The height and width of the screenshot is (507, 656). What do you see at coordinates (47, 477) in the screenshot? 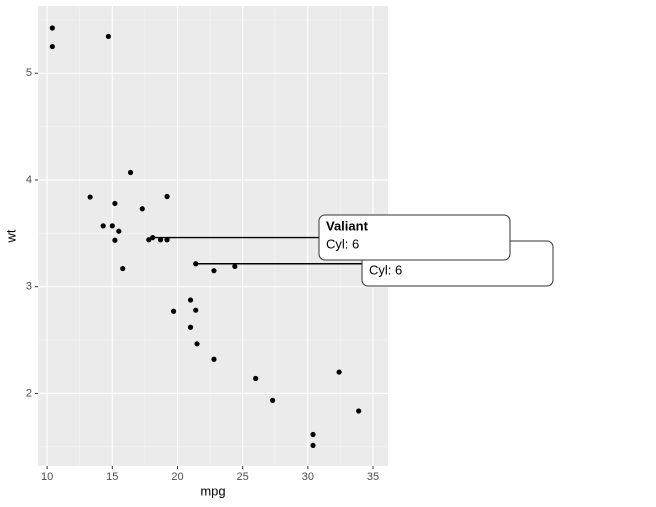
I see `x-tick-label: 10` at bounding box center [47, 477].